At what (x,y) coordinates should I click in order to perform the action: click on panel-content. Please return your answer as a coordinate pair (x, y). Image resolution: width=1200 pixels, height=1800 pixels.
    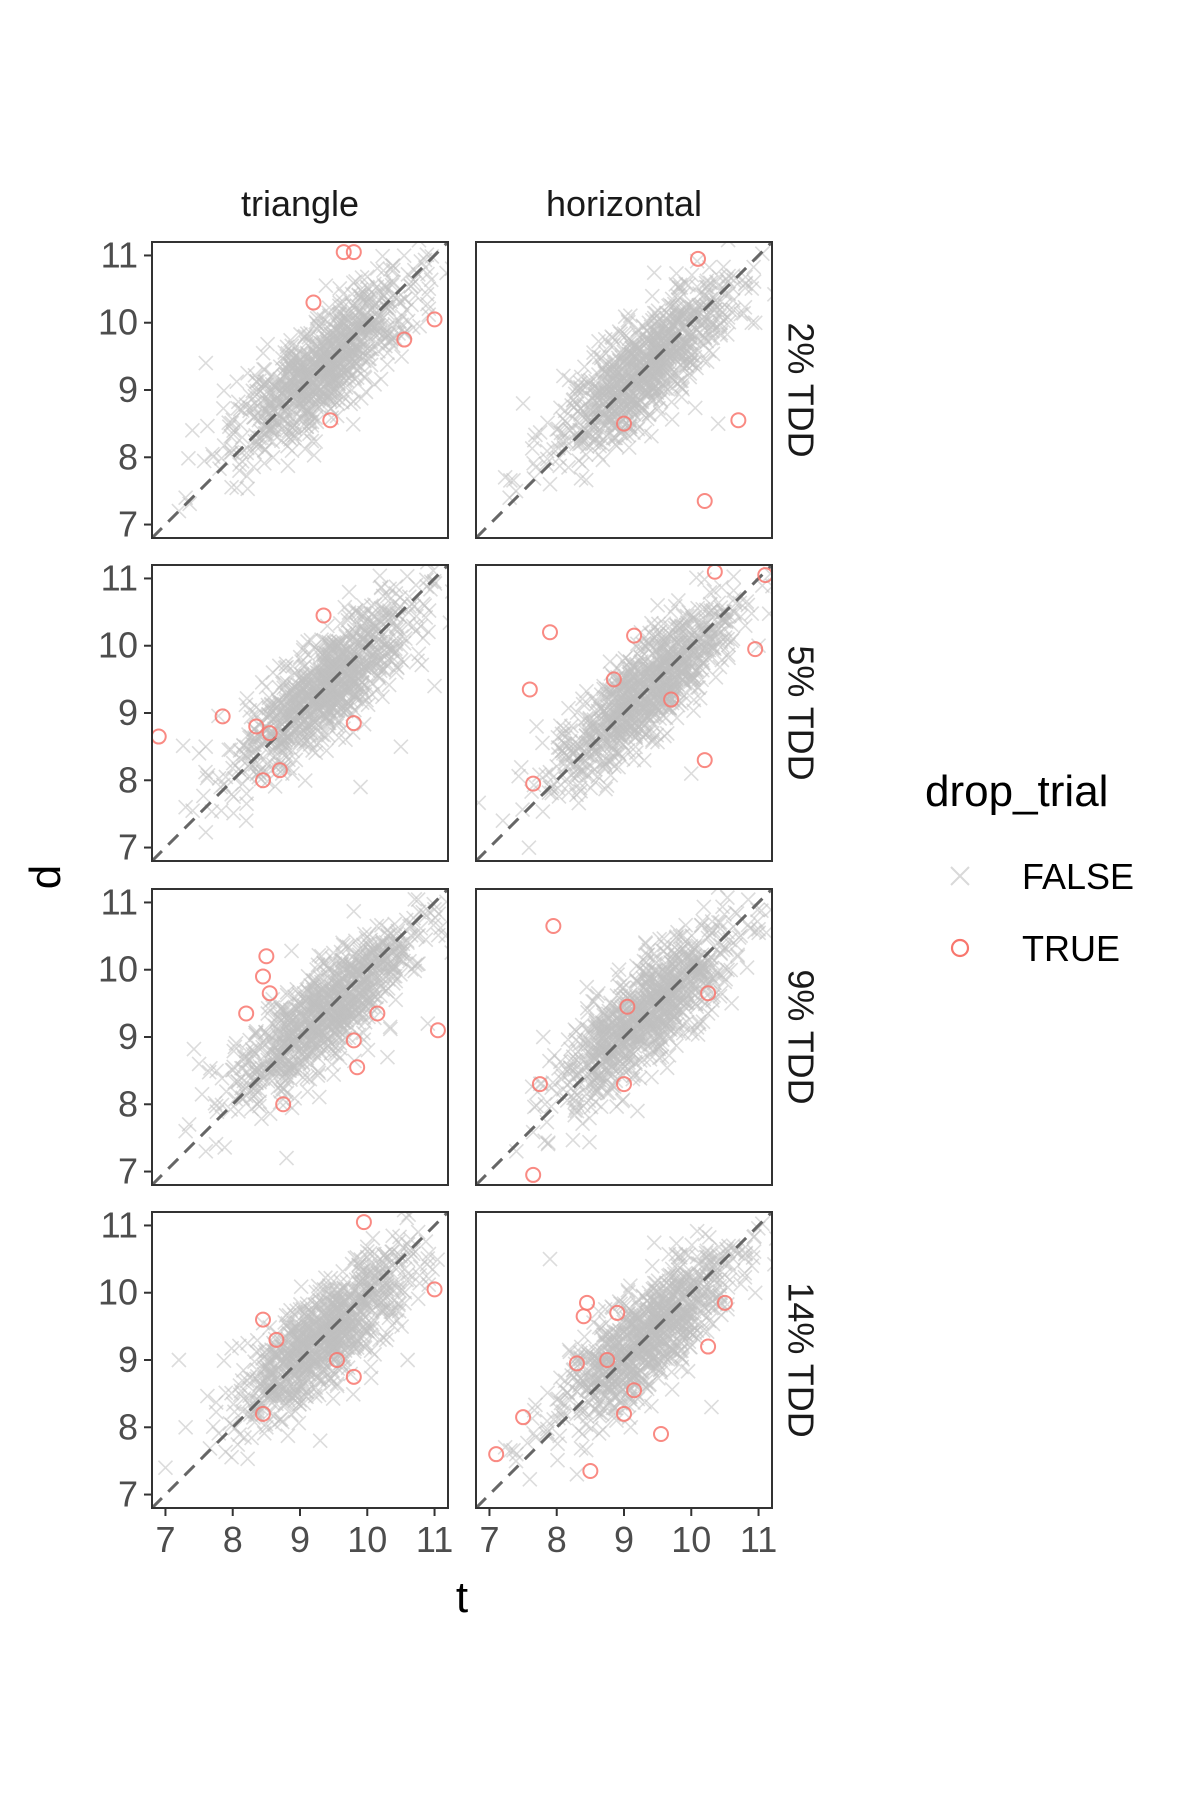
    Looking at the image, I should click on (624, 390).